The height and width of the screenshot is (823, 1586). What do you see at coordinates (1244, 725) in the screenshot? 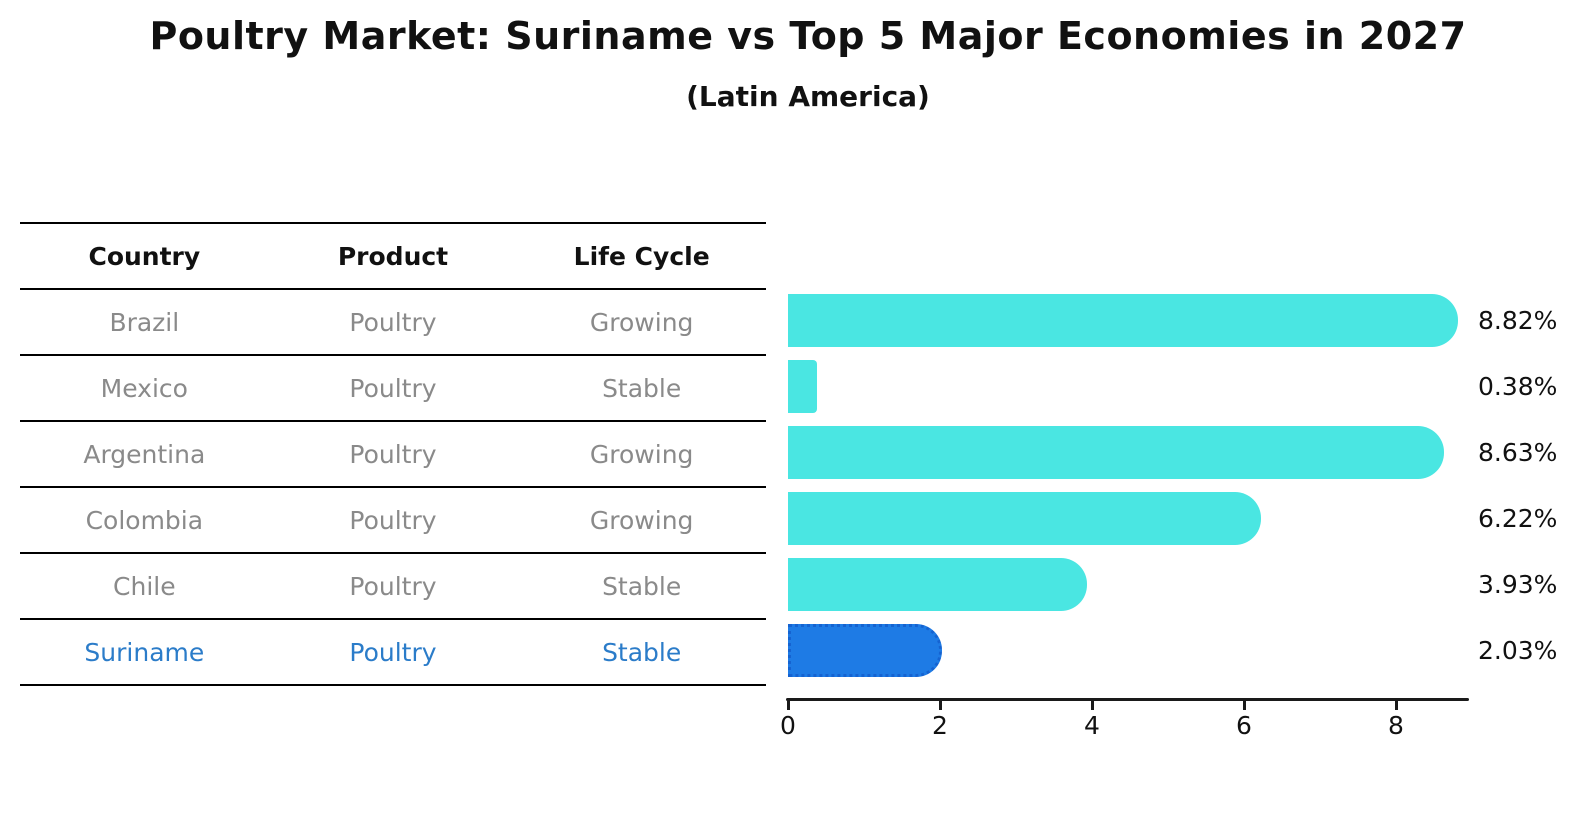
I see `x-tick-label-6: 6` at bounding box center [1244, 725].